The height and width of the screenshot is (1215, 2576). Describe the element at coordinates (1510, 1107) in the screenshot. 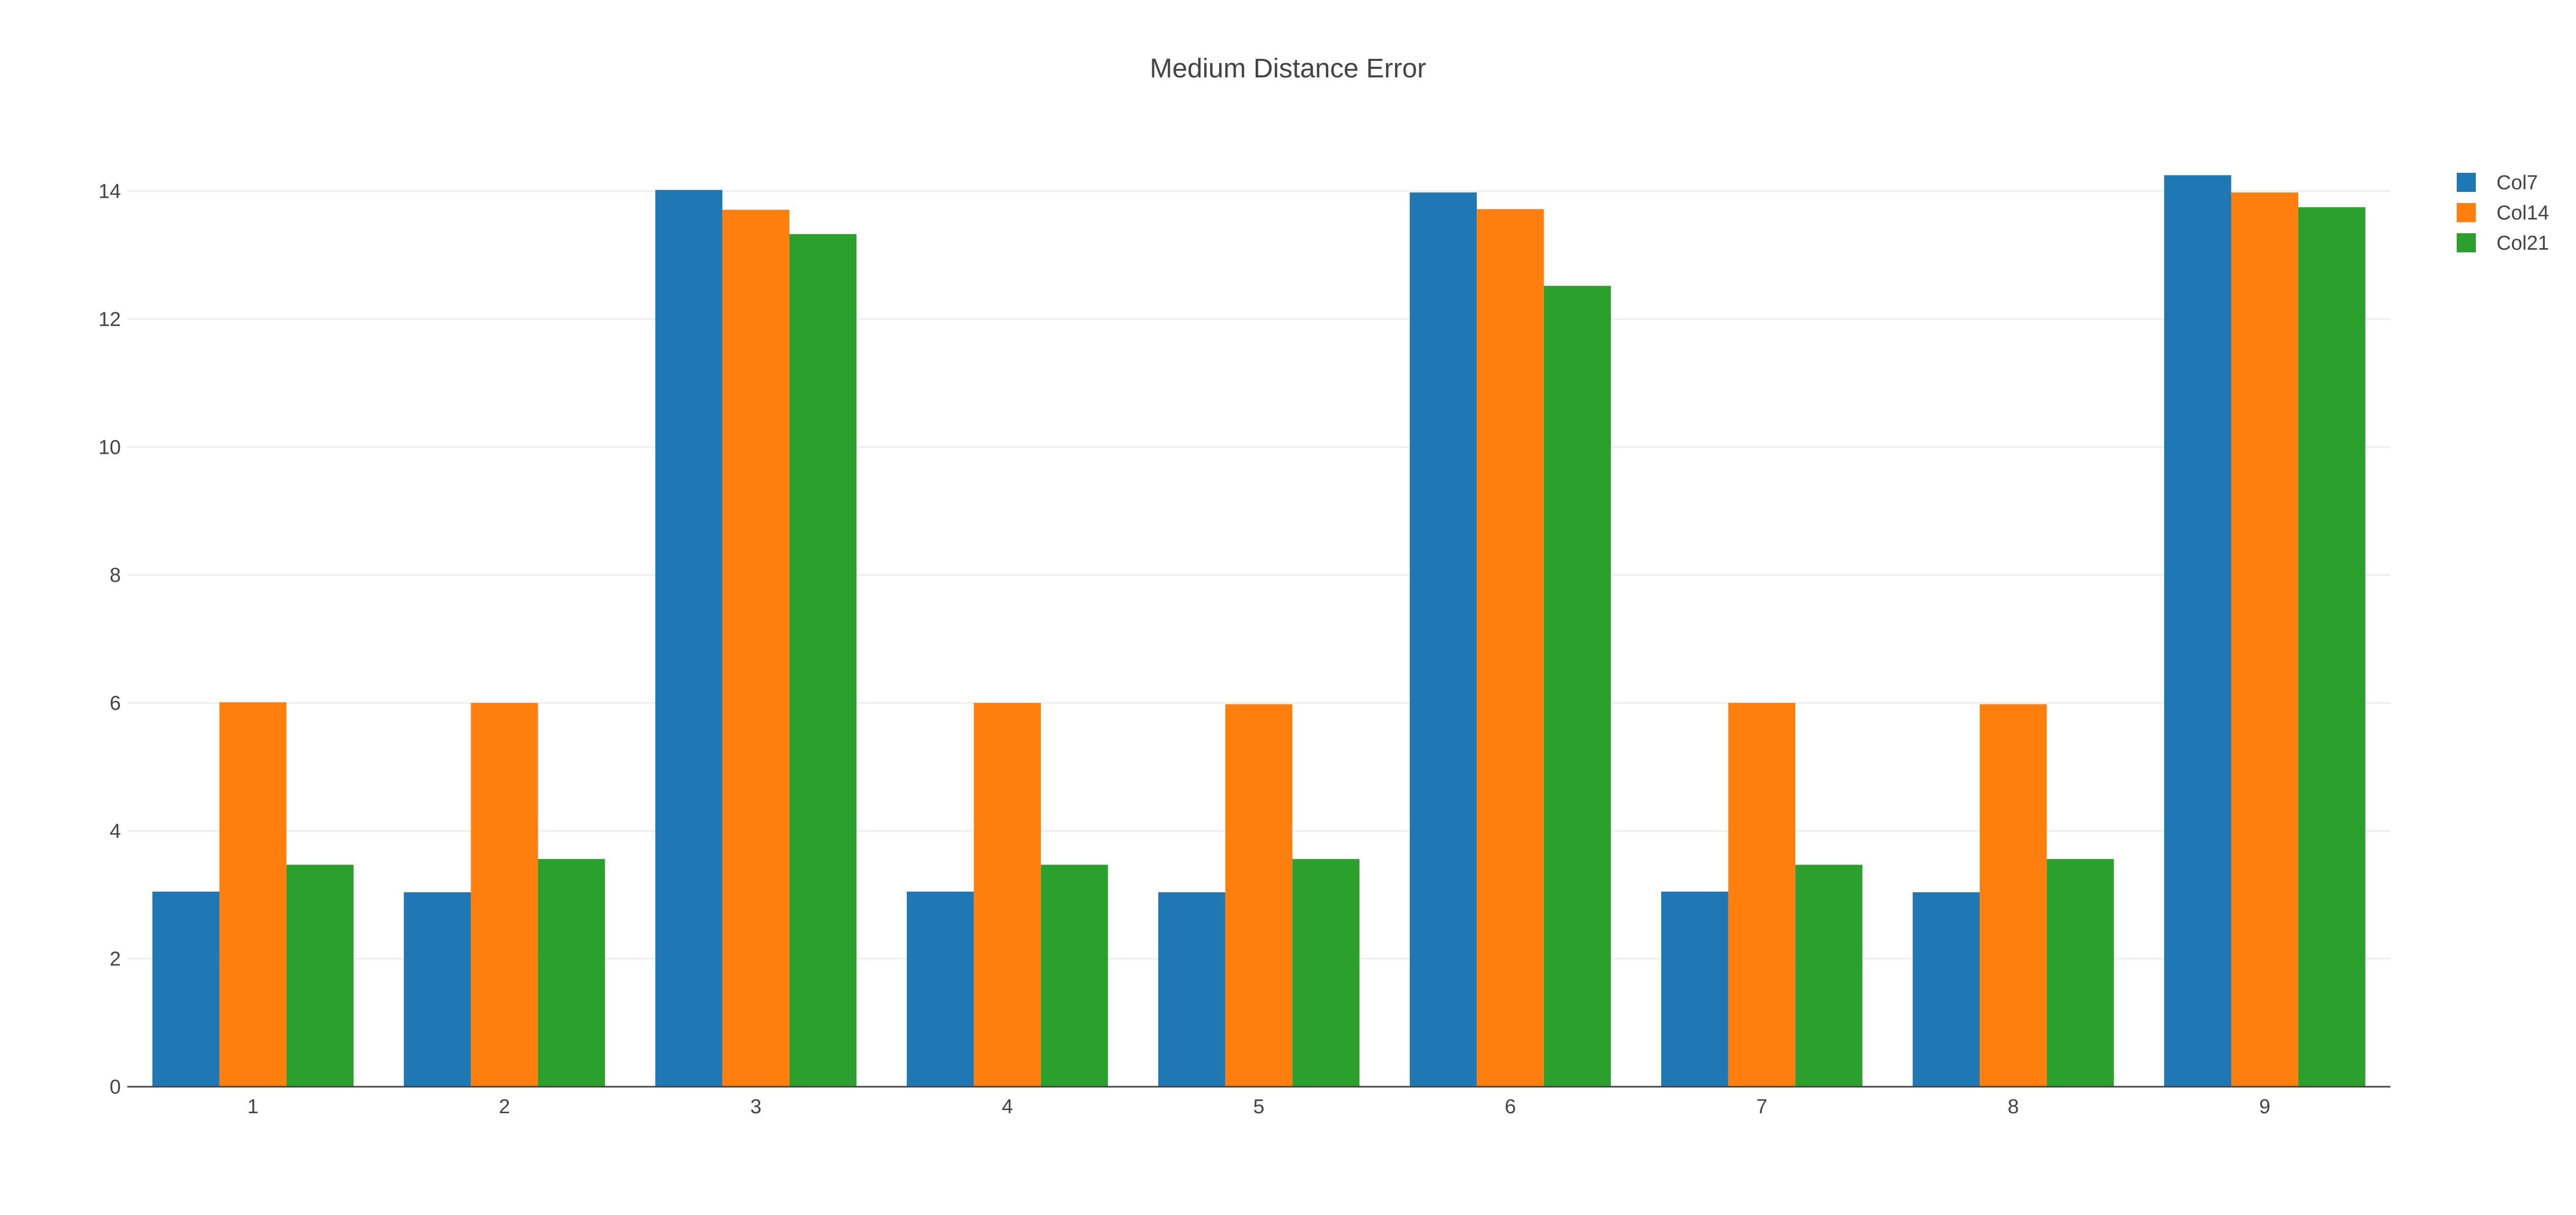

I see `x-tick-label: 6` at that location.